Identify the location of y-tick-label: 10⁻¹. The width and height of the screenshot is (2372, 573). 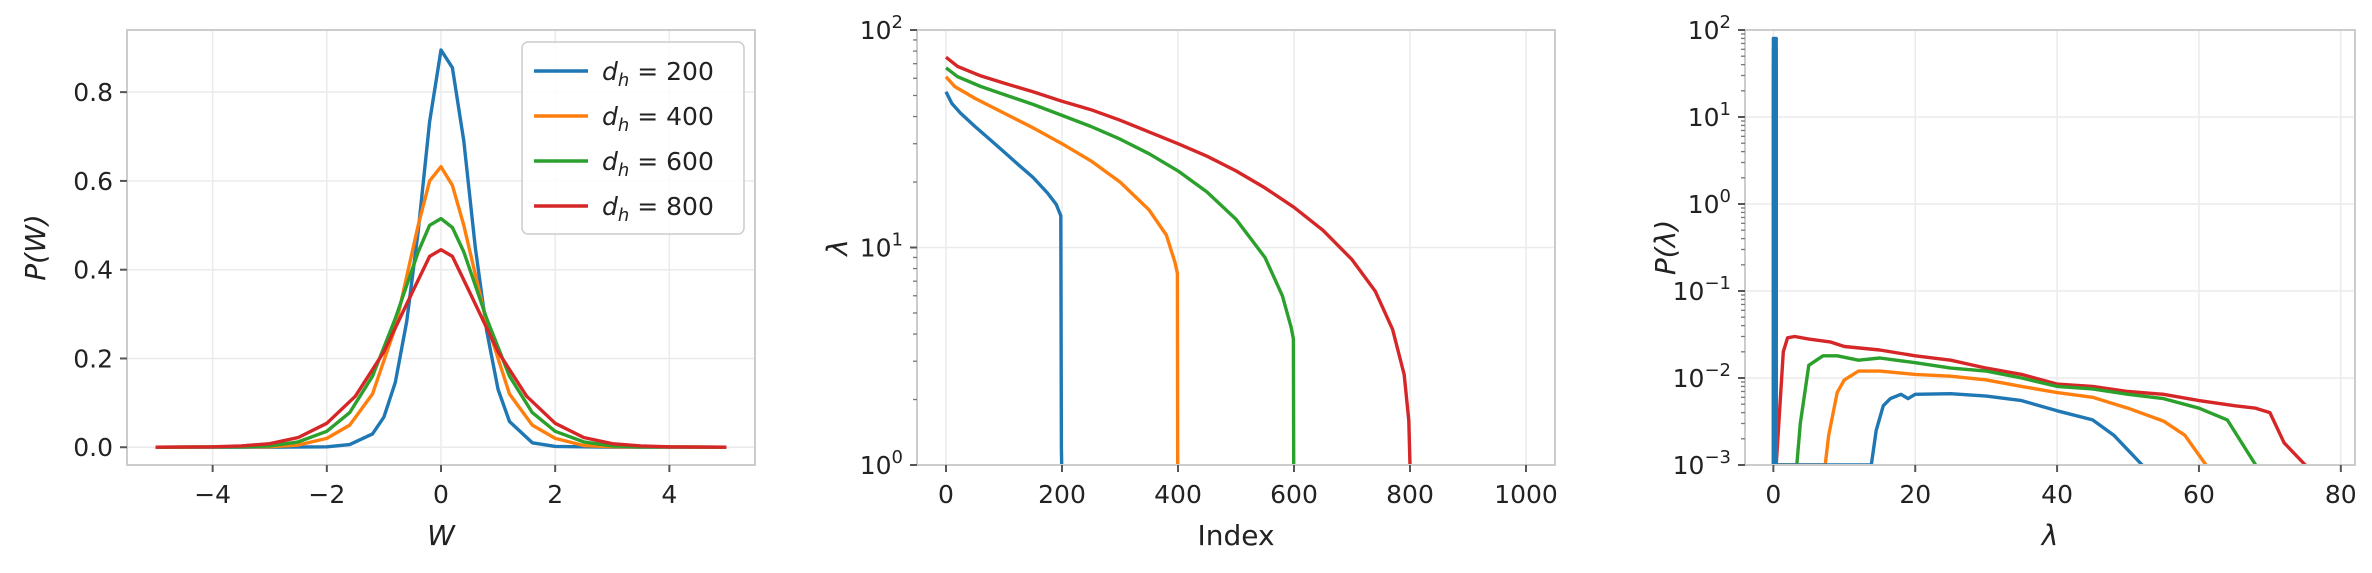
(1702, 289).